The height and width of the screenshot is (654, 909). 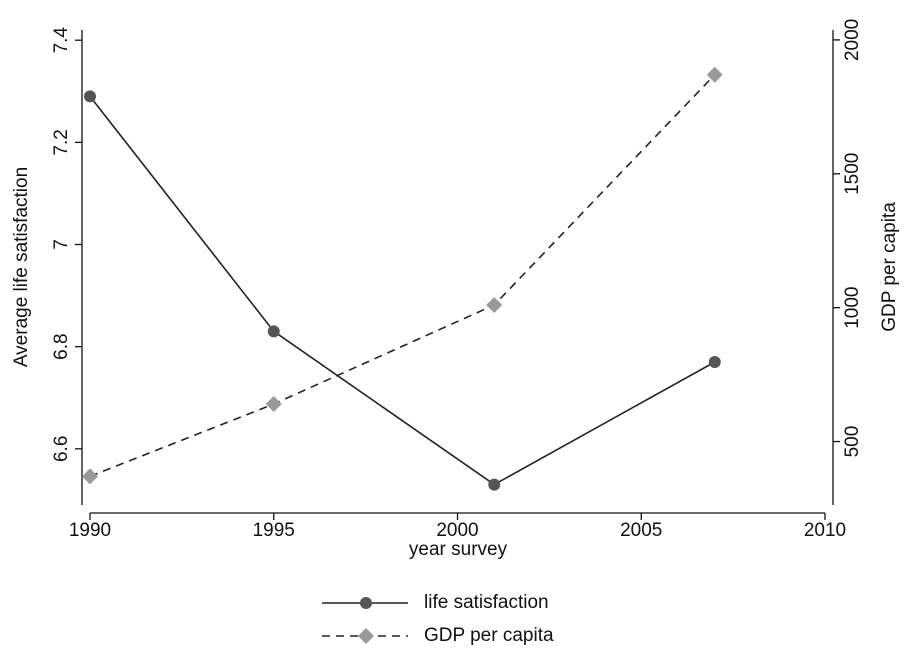 I want to click on x-tick-label: 2010, so click(x=825, y=530).